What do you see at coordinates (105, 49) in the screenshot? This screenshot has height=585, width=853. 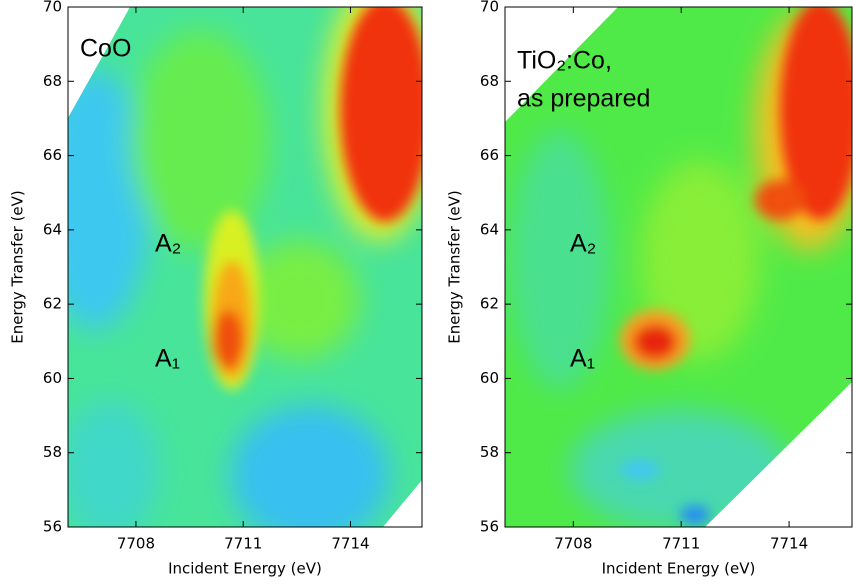 I see `annotation: CoO` at bounding box center [105, 49].